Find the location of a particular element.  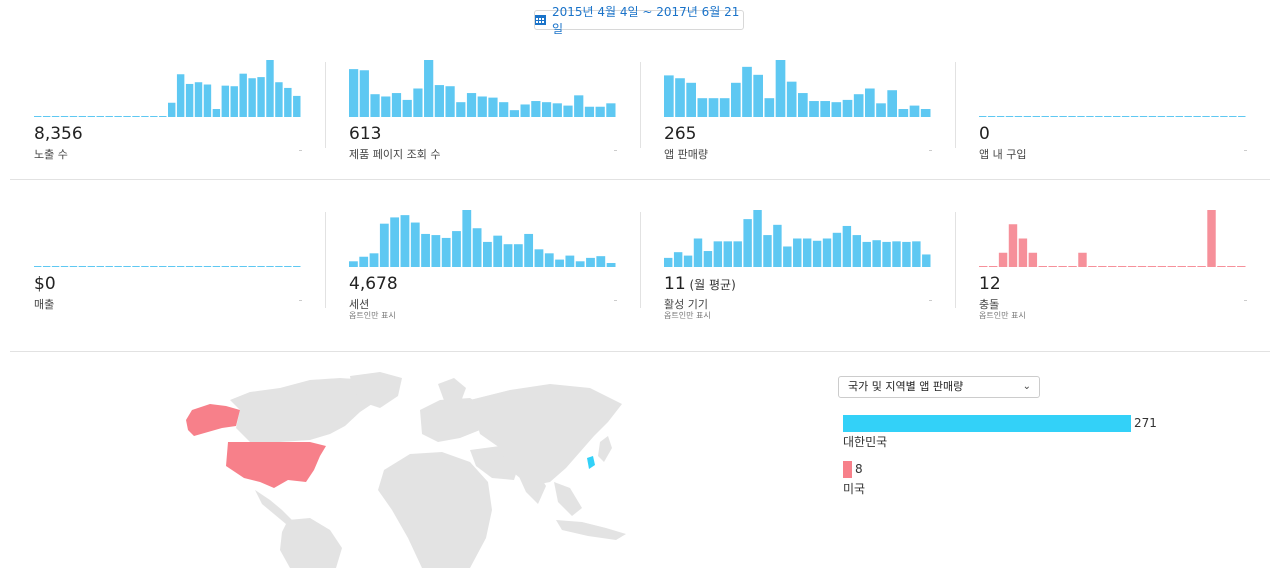

date-range-button: 2015년 4월 4일 ~ 2017년 6월 21일 is located at coordinates (639, 20).